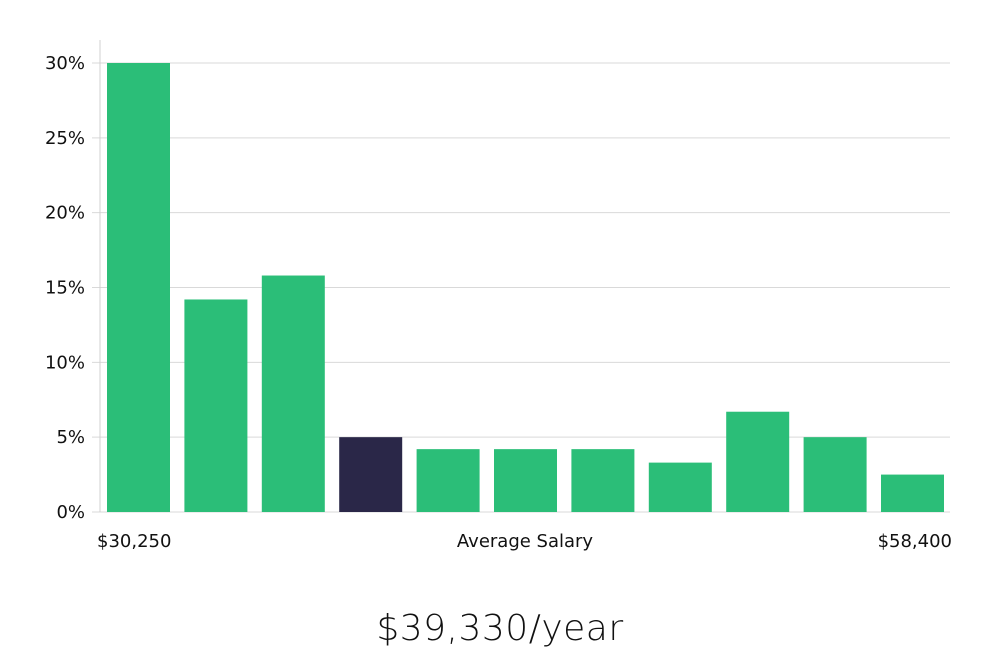  I want to click on x-axis-title: Average Salary, so click(525, 541).